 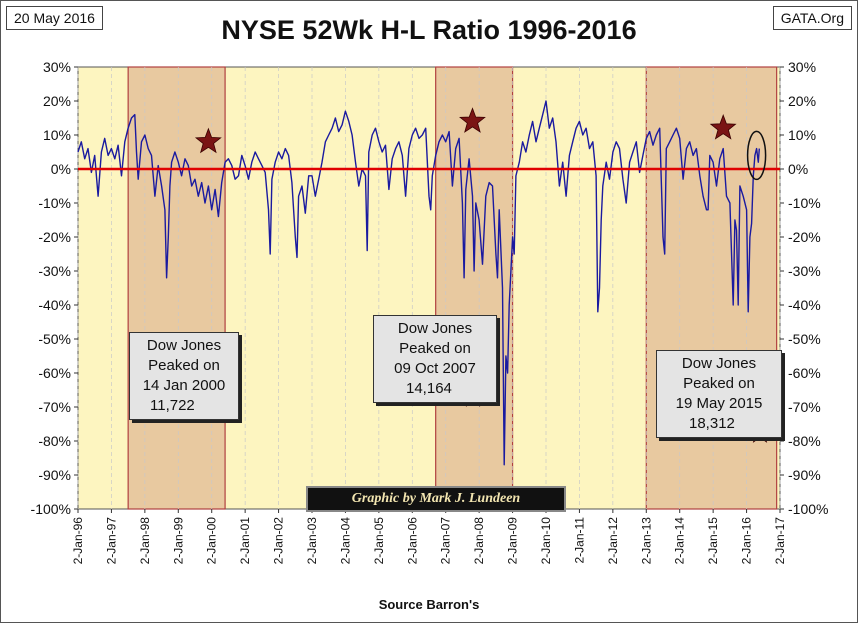 What do you see at coordinates (808, 509) in the screenshot?
I see `y-tick-label-right: -100%` at bounding box center [808, 509].